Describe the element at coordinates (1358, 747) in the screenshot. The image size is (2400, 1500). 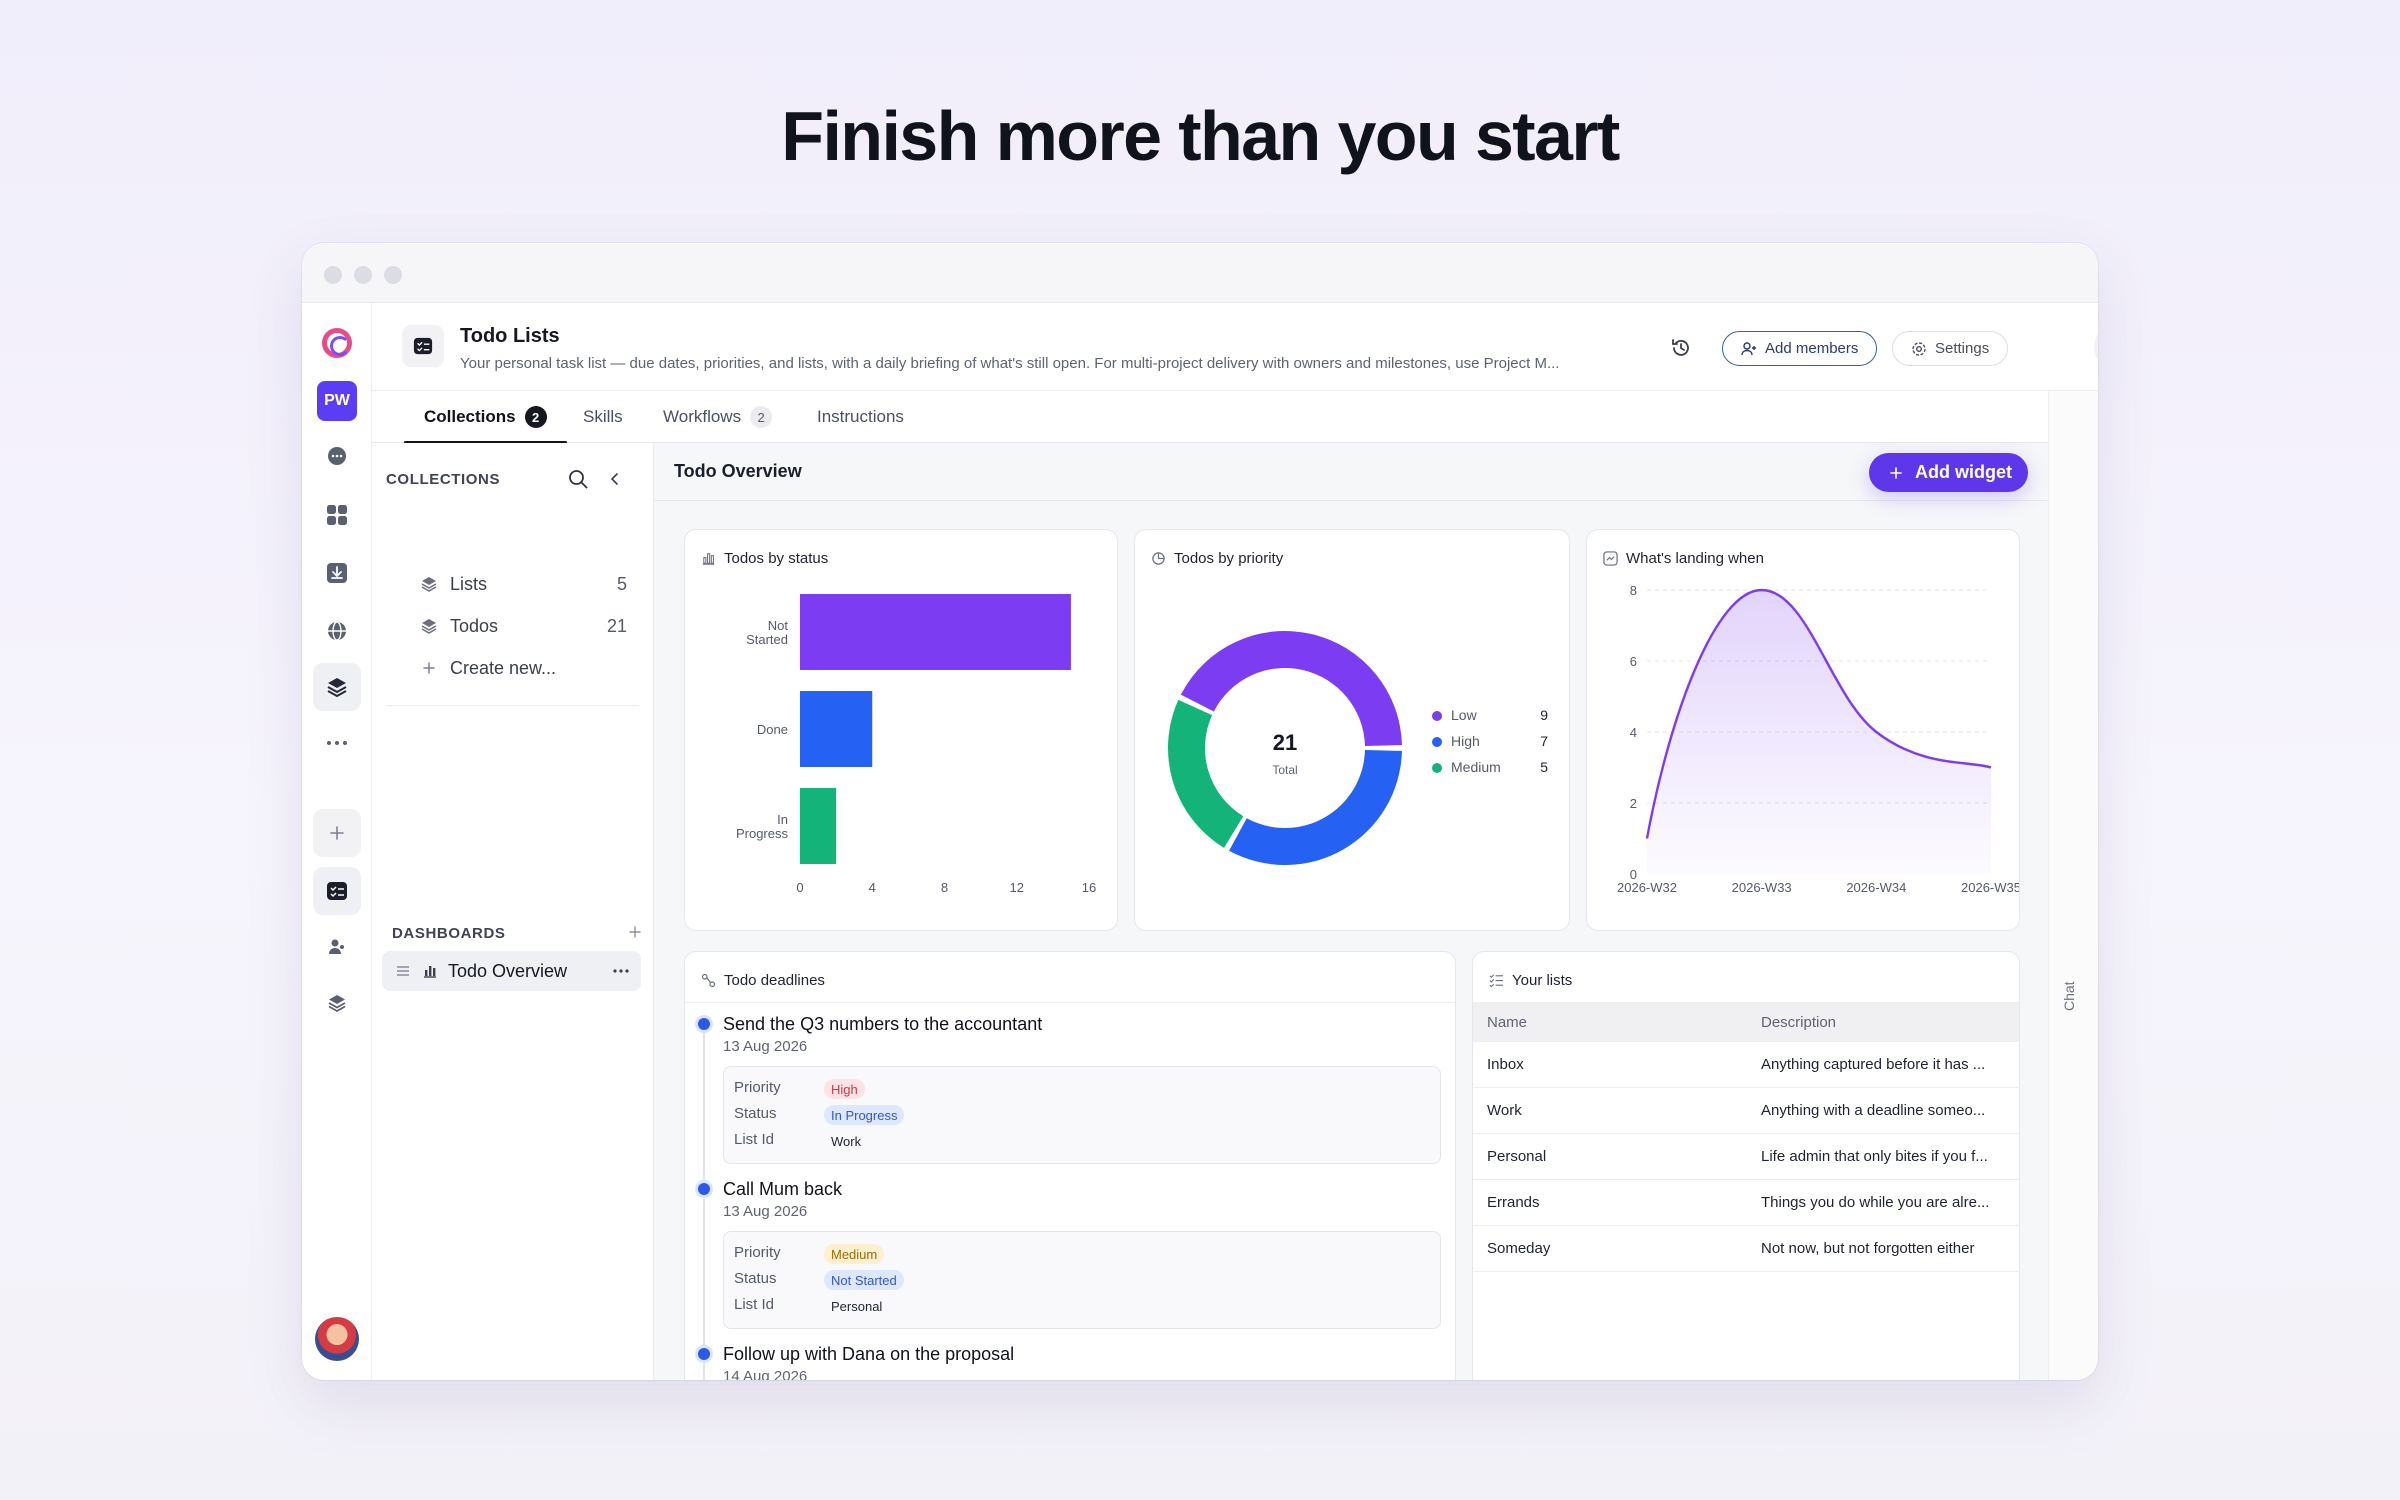
I see `priority-donut-chart: 21 Total Low 9 High 7 Medium 5` at that location.